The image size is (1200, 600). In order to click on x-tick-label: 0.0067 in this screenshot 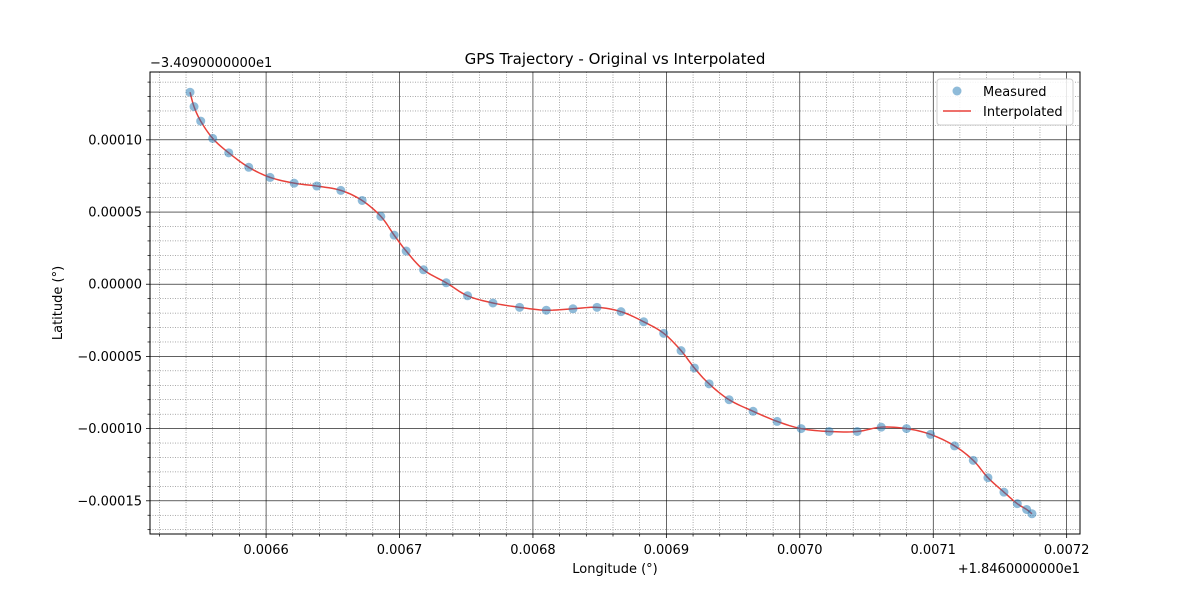, I will do `click(400, 550)`.